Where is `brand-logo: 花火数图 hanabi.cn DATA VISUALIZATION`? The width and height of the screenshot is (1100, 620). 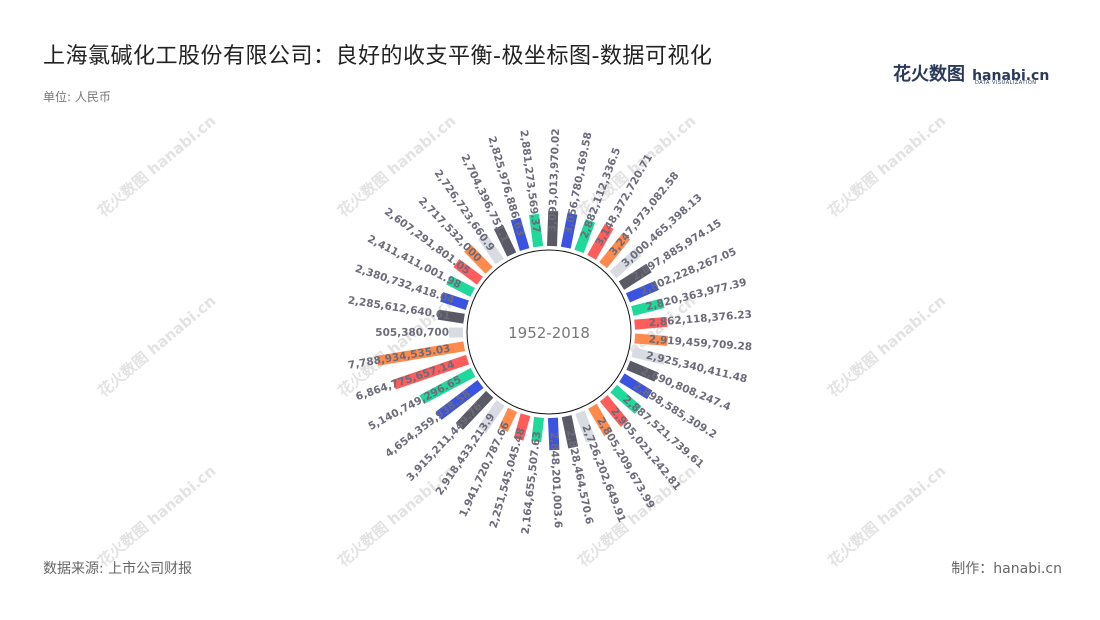 brand-logo: 花火数图 hanabi.cn DATA VISUALIZATION is located at coordinates (971, 74).